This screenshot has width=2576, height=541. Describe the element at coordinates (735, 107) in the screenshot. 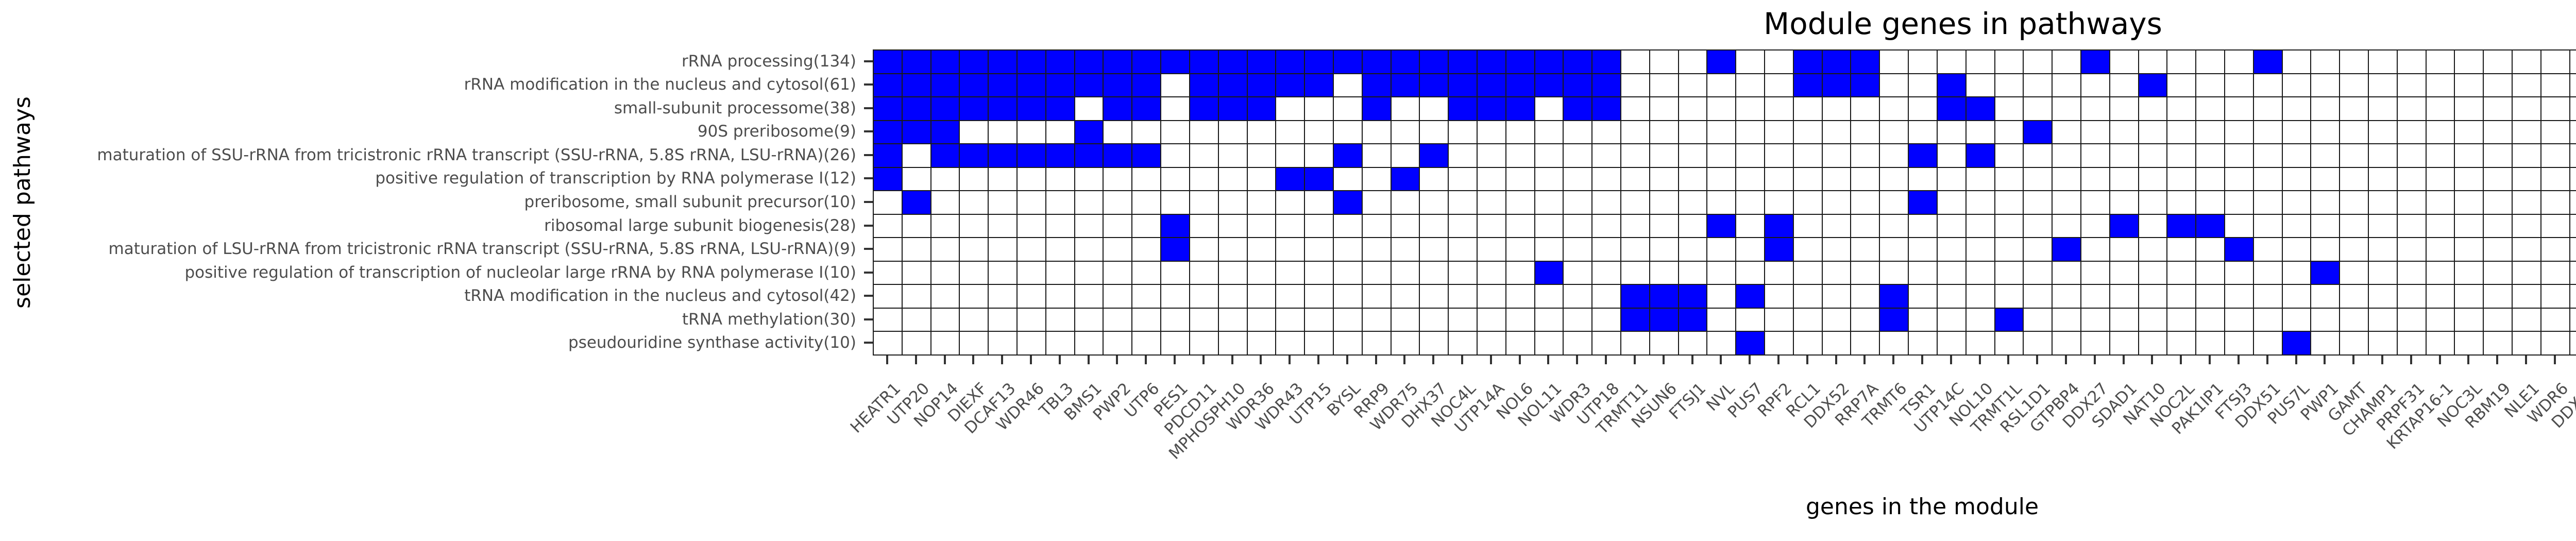

I see `y-axis-label: small-subunit processome(38)` at that location.